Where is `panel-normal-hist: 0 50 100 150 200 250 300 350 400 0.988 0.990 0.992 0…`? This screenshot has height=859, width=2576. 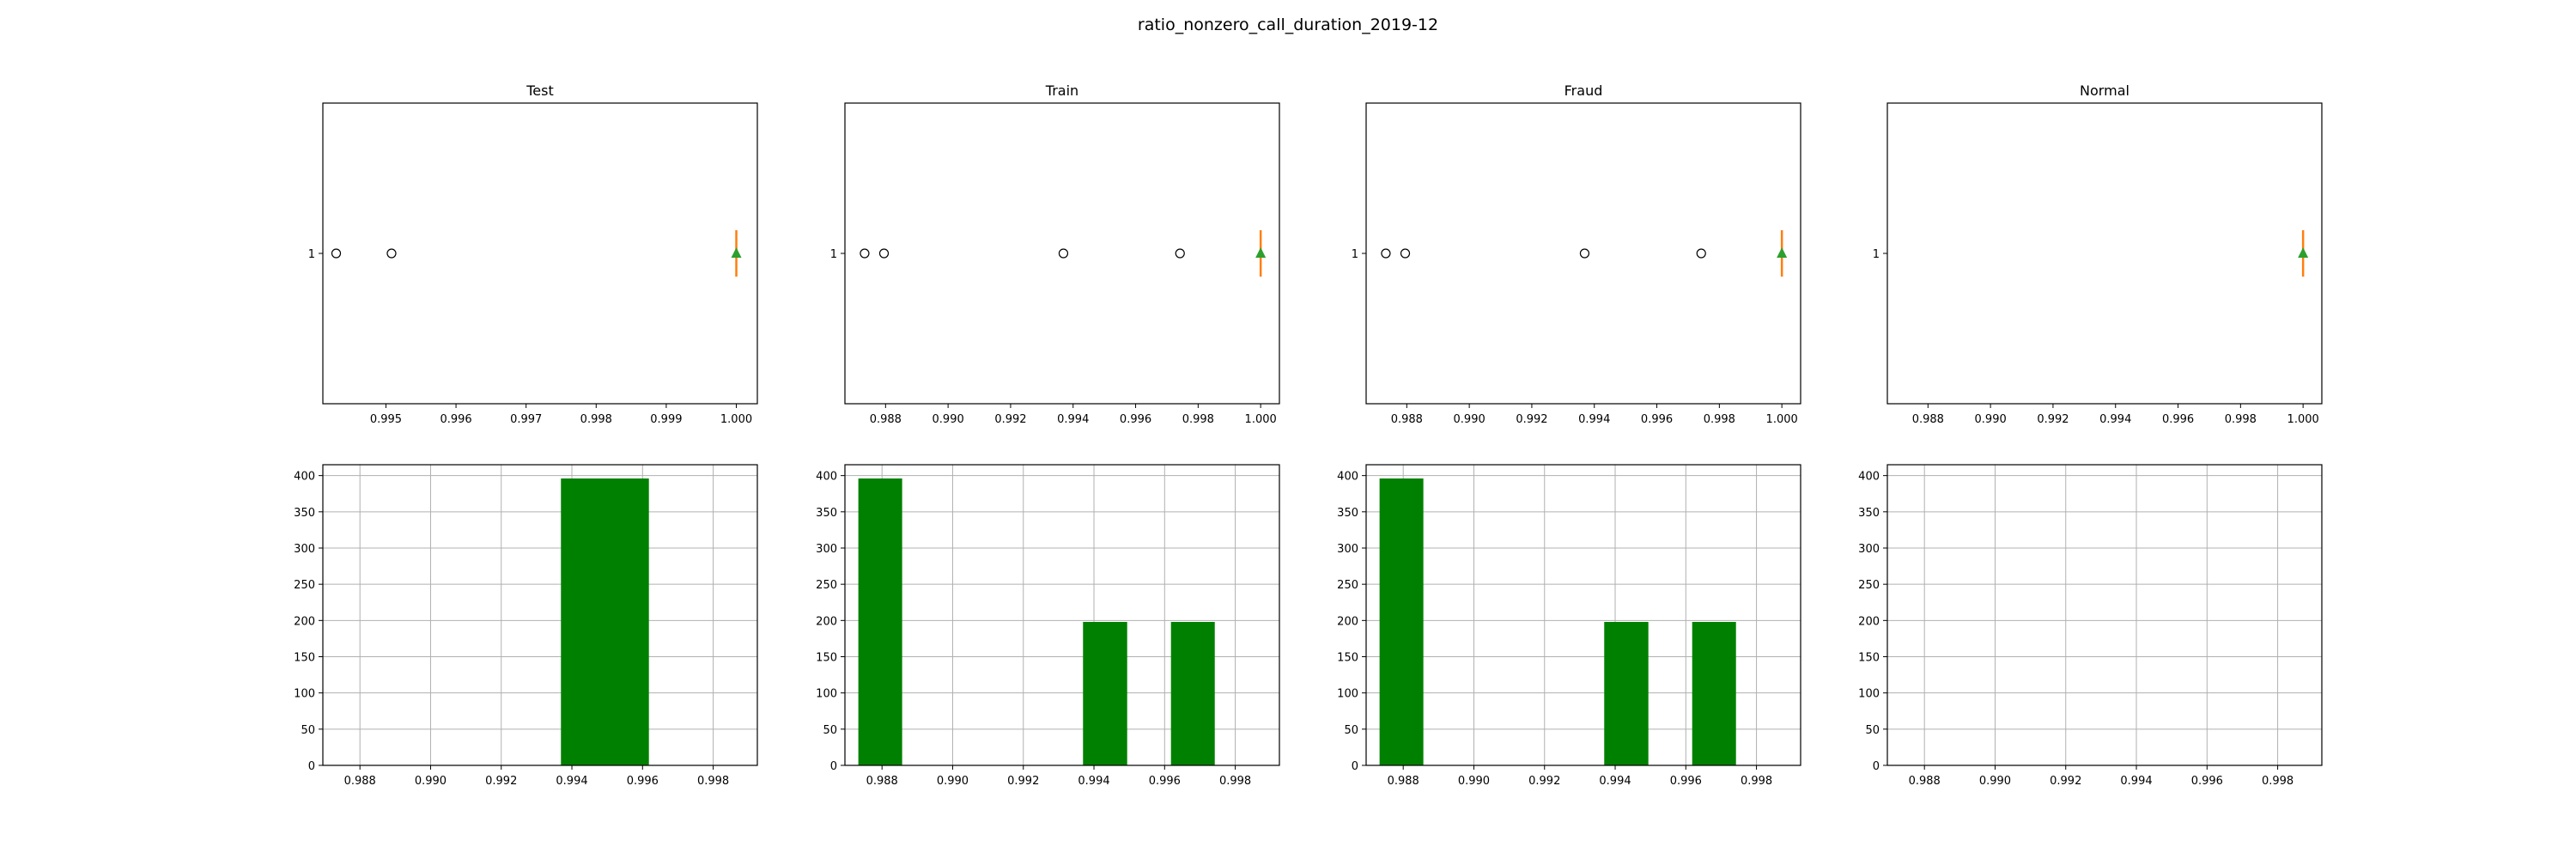
panel-normal-hist: 0 50 100 150 200 250 300 350 400 0.988 0.990 0.992 0… is located at coordinates (2090, 626).